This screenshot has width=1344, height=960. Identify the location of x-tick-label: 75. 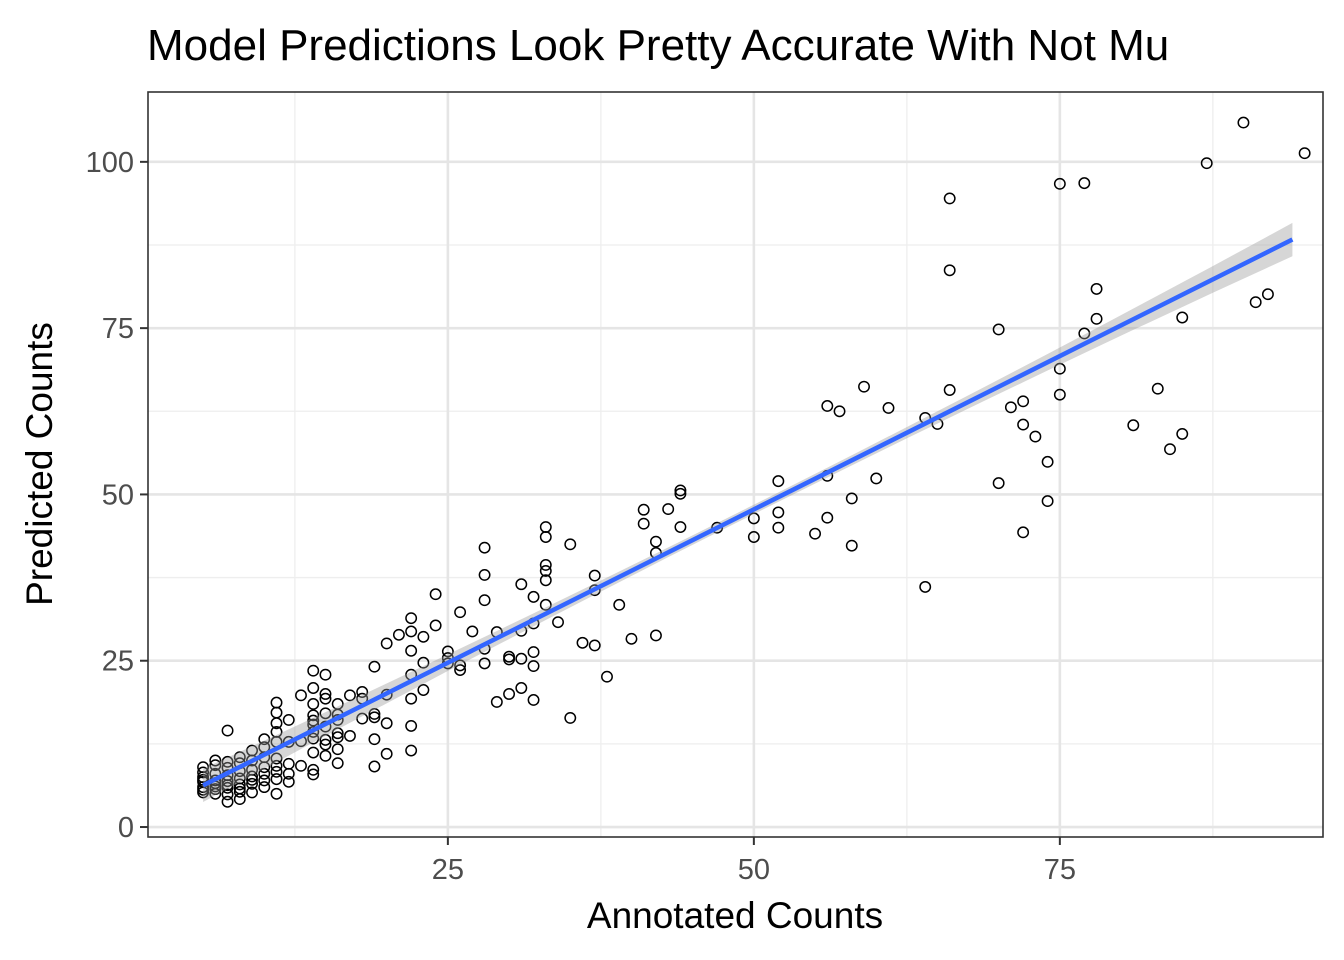
(1060, 870).